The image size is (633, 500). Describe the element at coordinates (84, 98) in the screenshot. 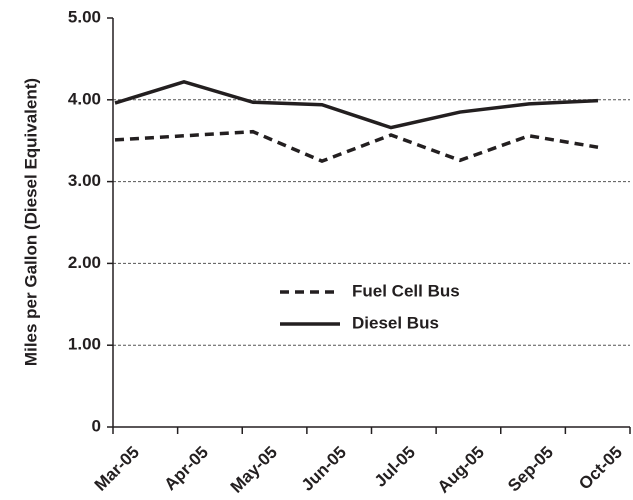

I see `y-tick-label: 4.00` at that location.